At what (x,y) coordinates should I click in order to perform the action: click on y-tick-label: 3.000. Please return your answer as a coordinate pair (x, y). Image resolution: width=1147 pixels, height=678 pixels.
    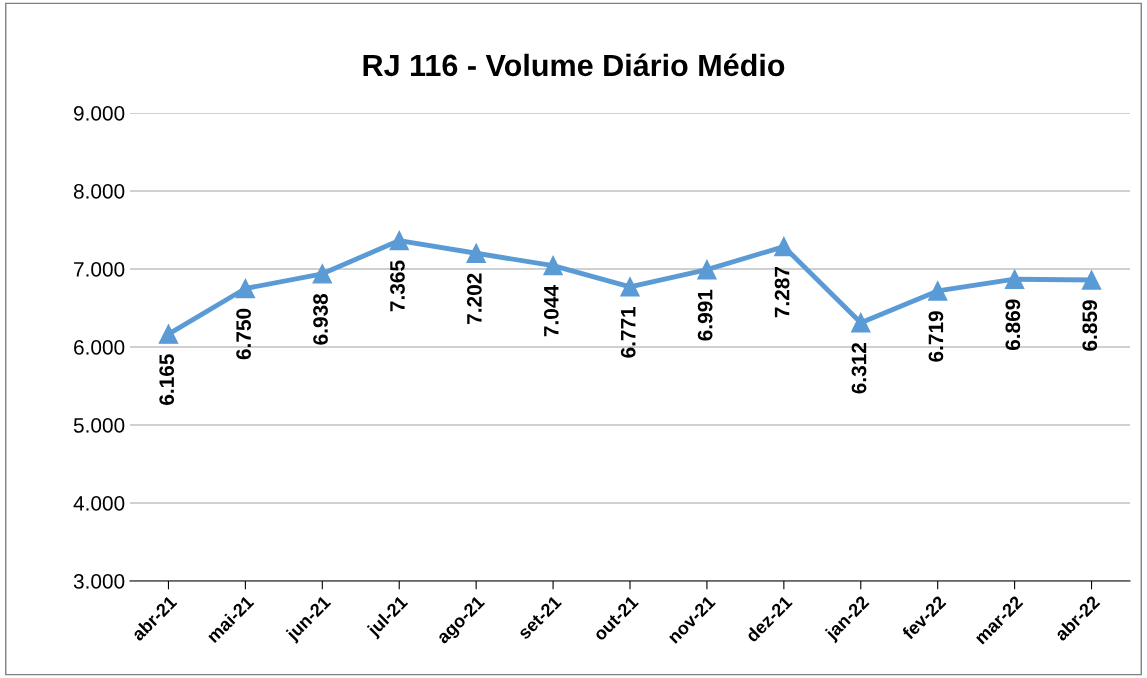
    Looking at the image, I should click on (99, 581).